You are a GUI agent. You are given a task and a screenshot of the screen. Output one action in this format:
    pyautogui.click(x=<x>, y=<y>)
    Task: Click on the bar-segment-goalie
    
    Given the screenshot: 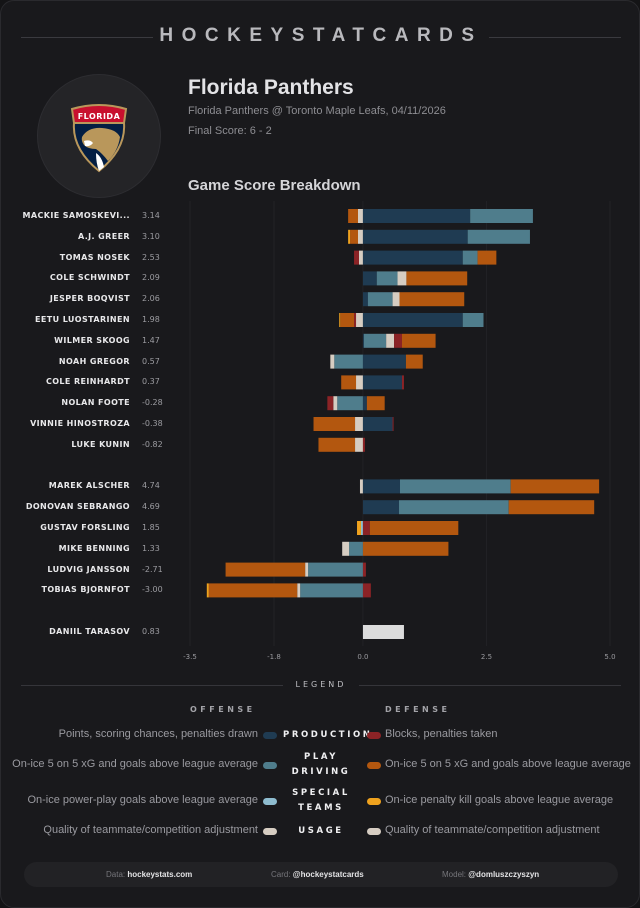 What is the action you would take?
    pyautogui.click(x=383, y=632)
    